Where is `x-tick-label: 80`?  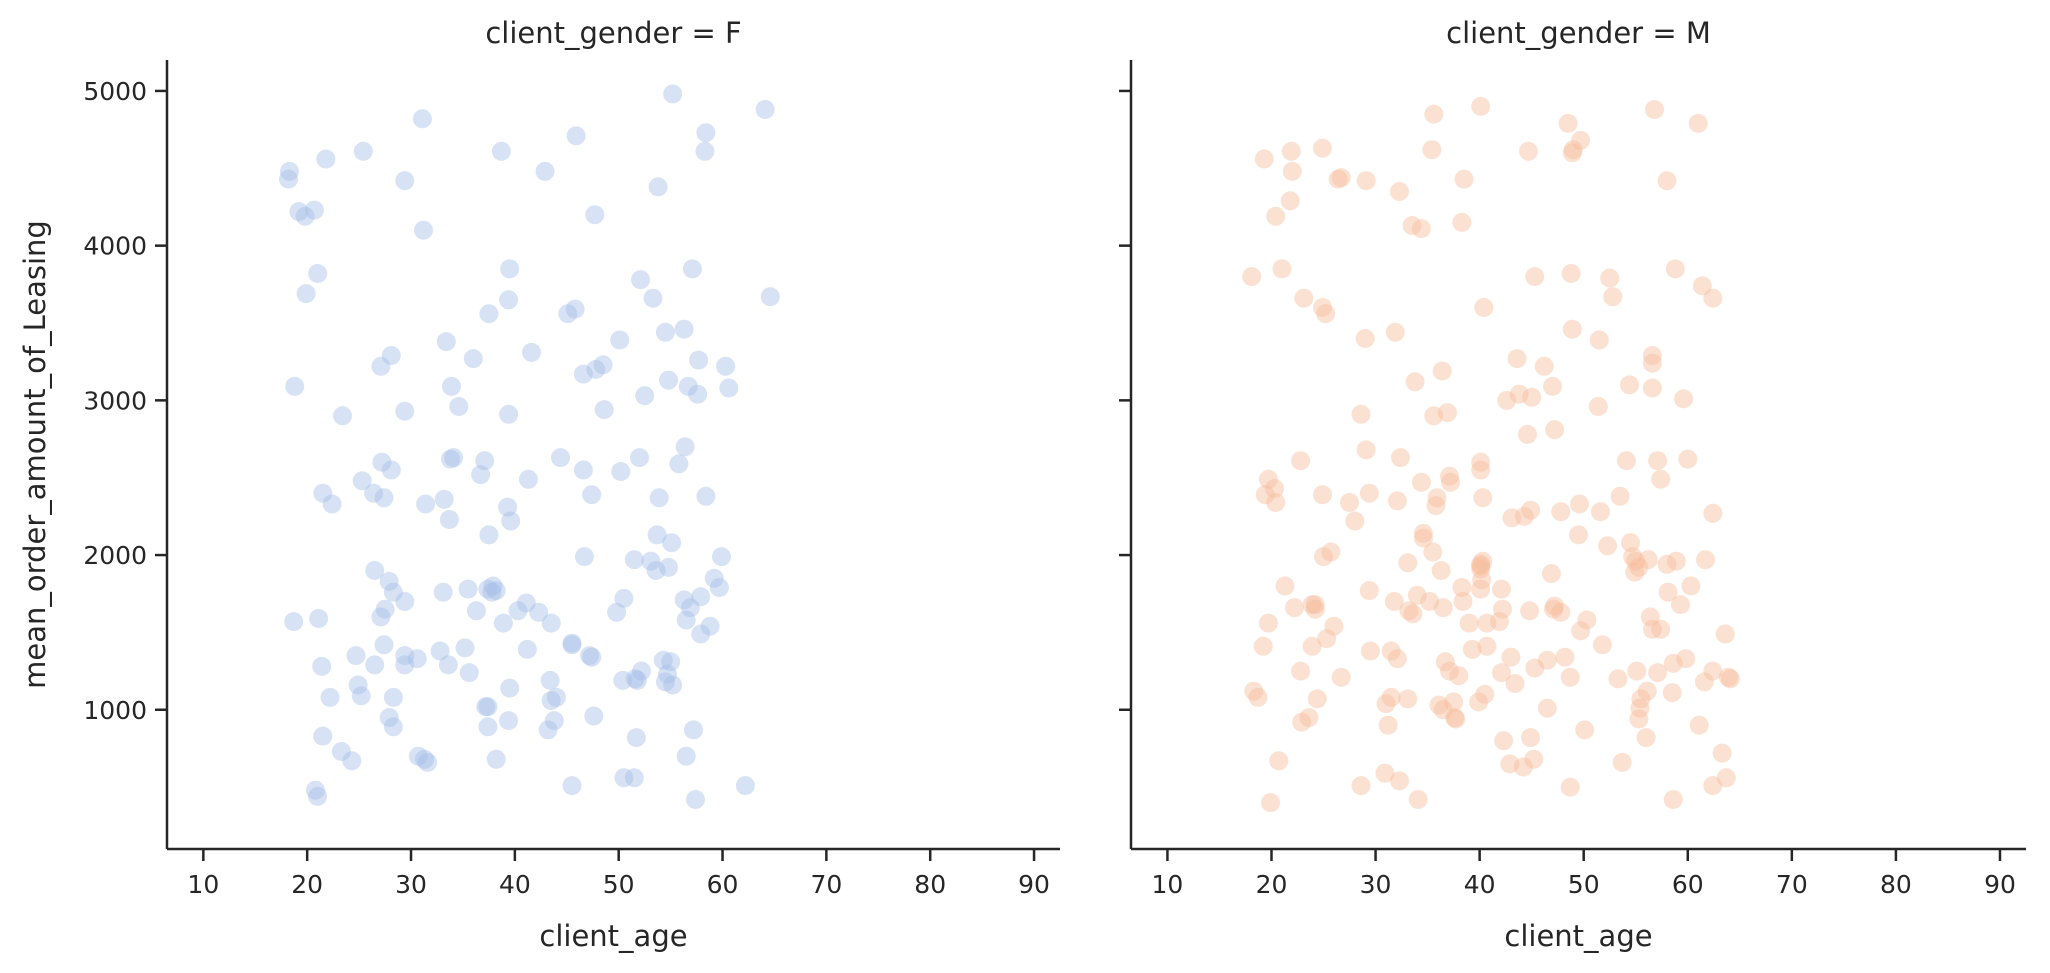
x-tick-label: 80 is located at coordinates (1896, 884).